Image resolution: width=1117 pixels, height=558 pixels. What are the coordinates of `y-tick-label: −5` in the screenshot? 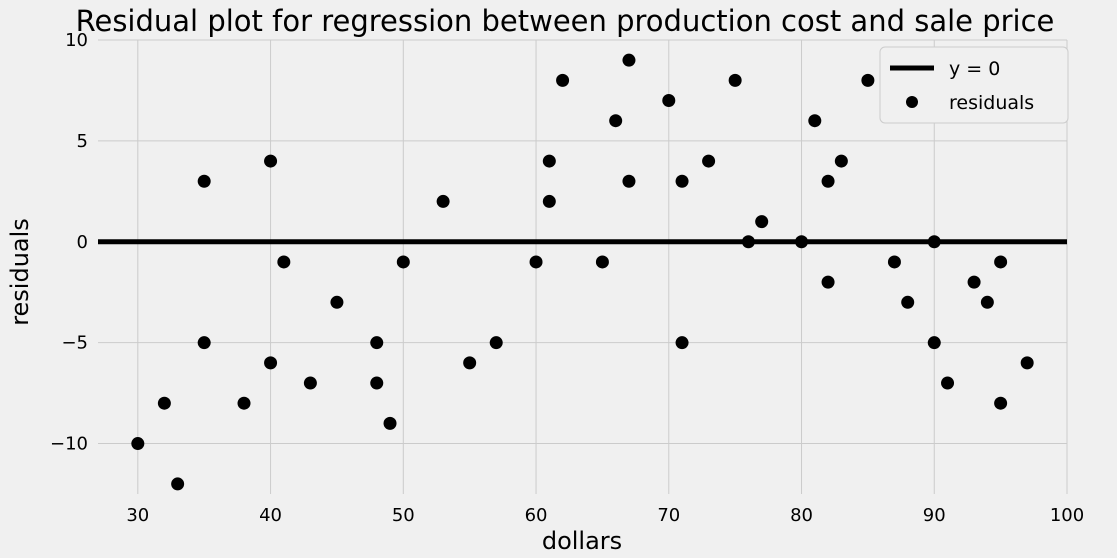 It's located at (74, 343).